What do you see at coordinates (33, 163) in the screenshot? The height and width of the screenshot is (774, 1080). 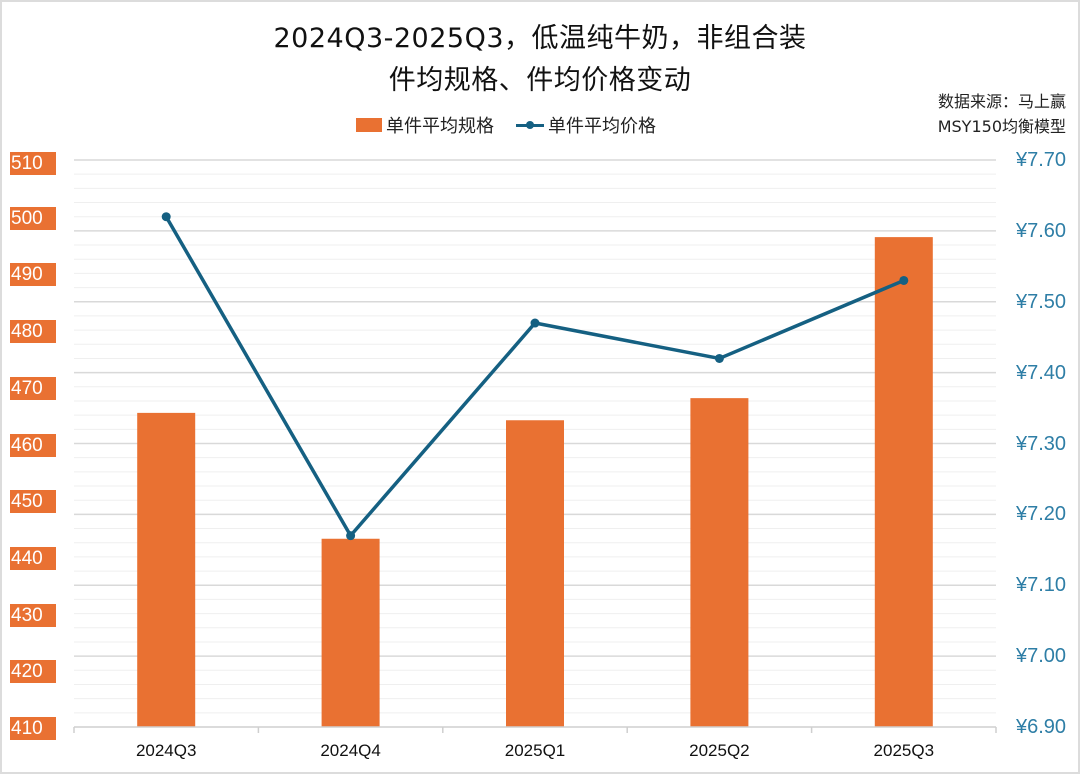 I see `left-axis-tick-label: 510` at bounding box center [33, 163].